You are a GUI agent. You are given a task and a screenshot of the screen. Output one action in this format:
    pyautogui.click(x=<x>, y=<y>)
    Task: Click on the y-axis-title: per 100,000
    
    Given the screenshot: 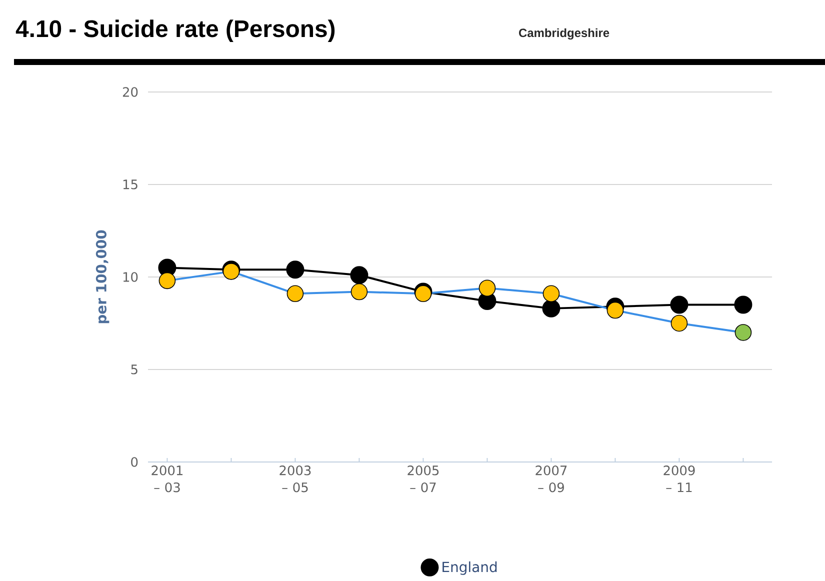 What is the action you would take?
    pyautogui.click(x=103, y=277)
    